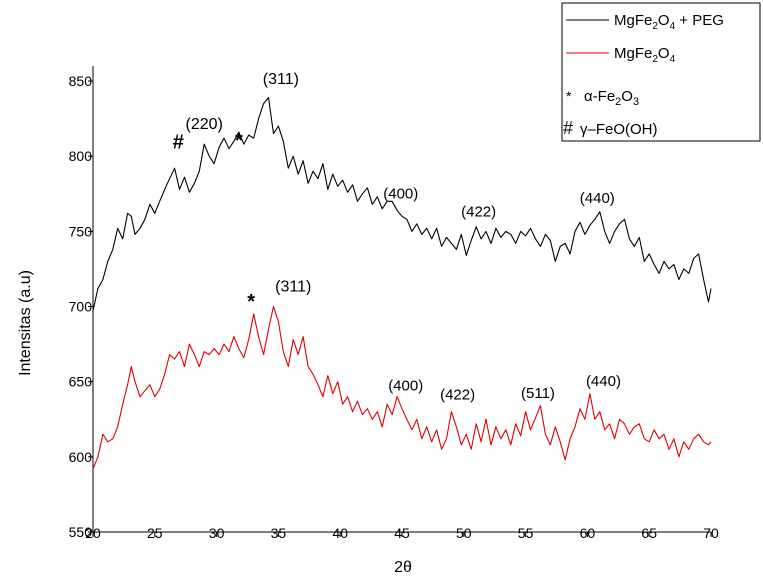 This screenshot has width=763, height=578. Describe the element at coordinates (649, 533) in the screenshot. I see `x-tick-label: 65` at that location.